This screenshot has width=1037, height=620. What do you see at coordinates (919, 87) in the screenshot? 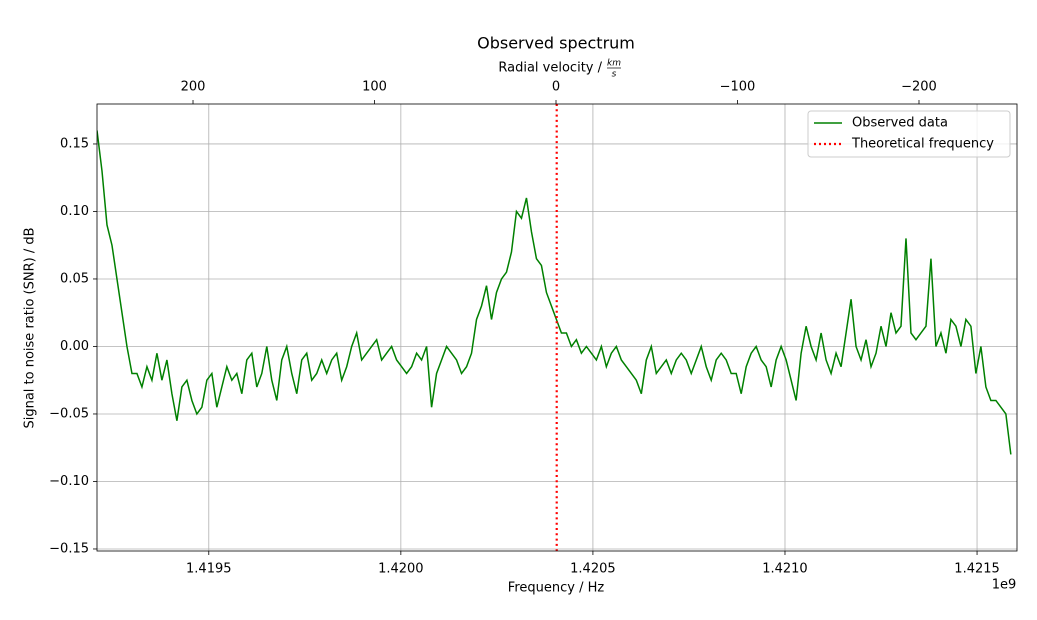
I see `x2-tick-label: −200` at bounding box center [919, 87].